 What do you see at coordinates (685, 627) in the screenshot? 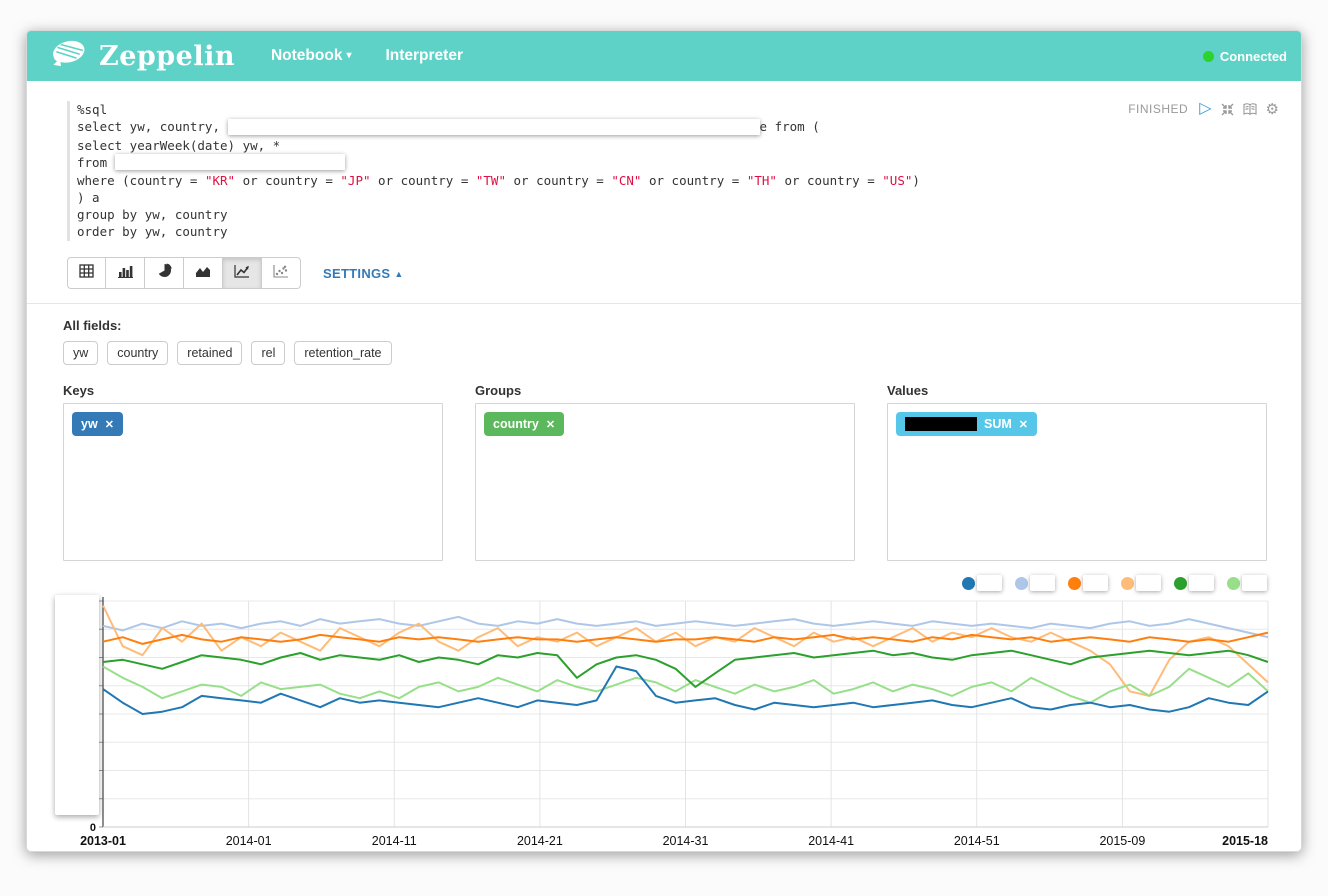
I see `series-2-line` at bounding box center [685, 627].